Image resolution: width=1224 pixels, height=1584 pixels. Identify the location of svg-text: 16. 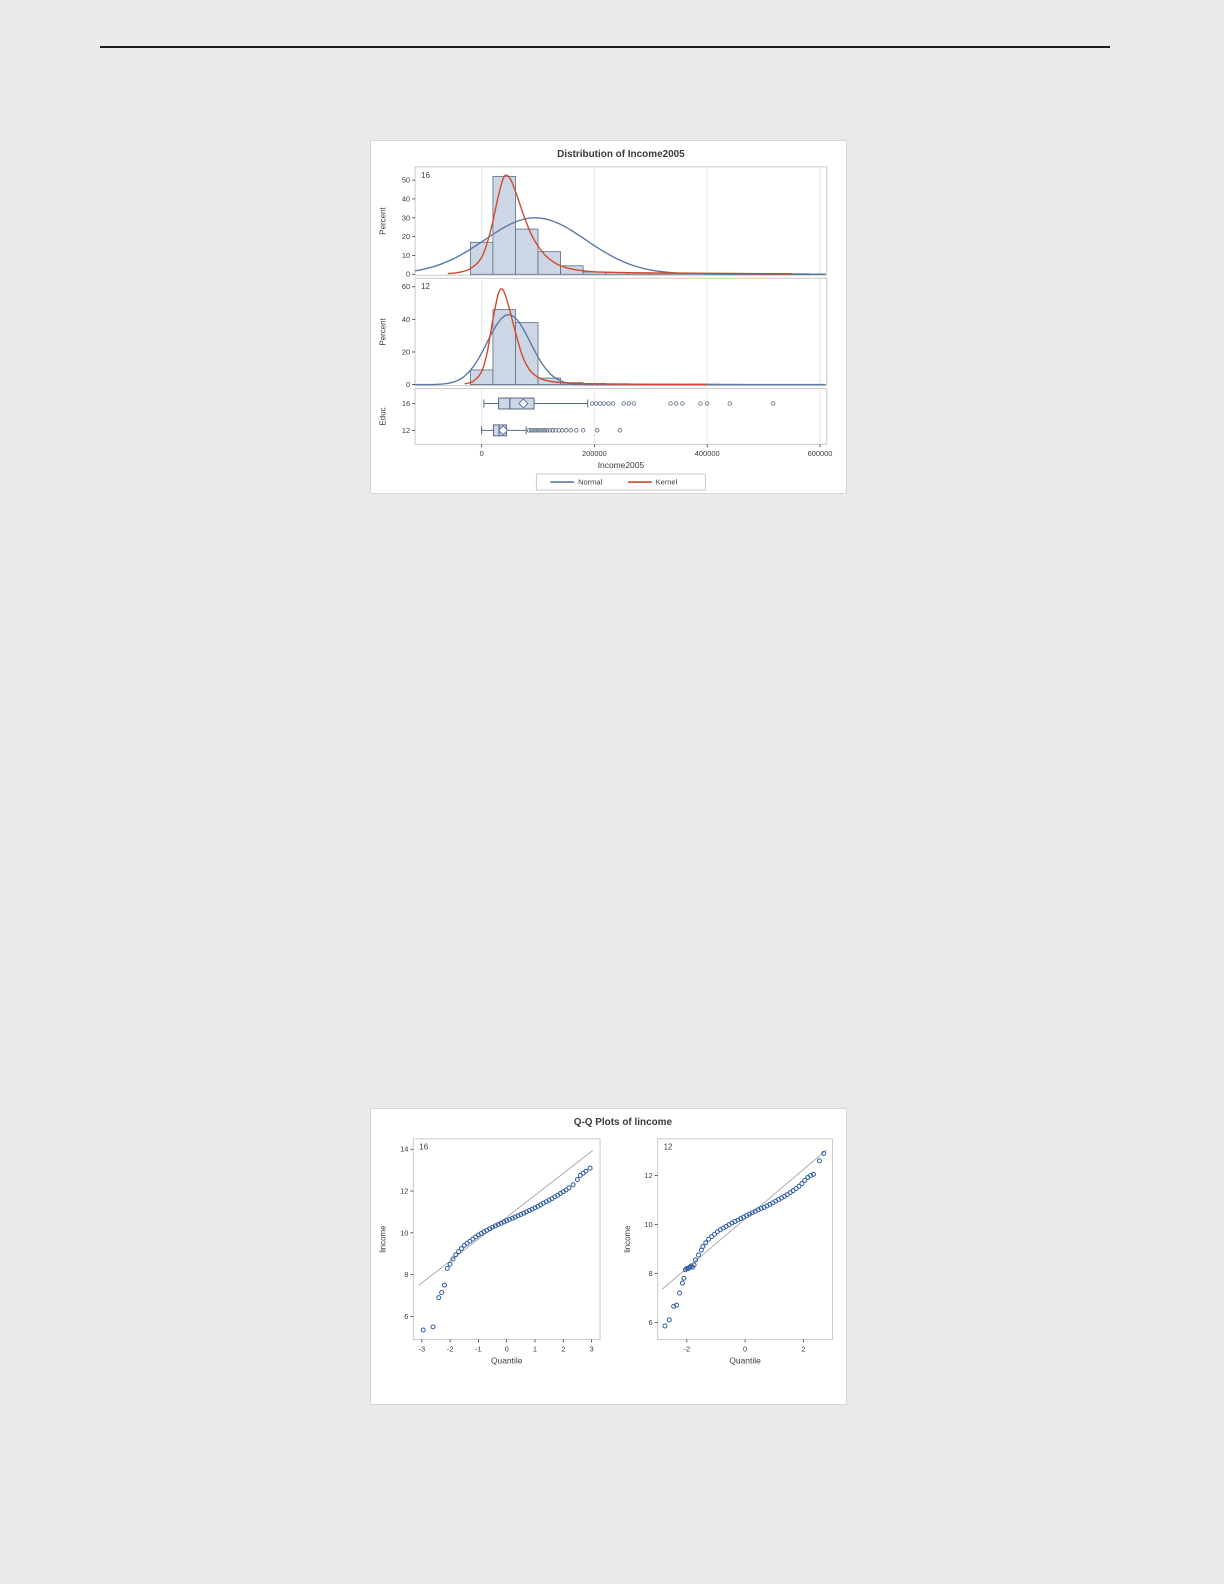
(406, 403).